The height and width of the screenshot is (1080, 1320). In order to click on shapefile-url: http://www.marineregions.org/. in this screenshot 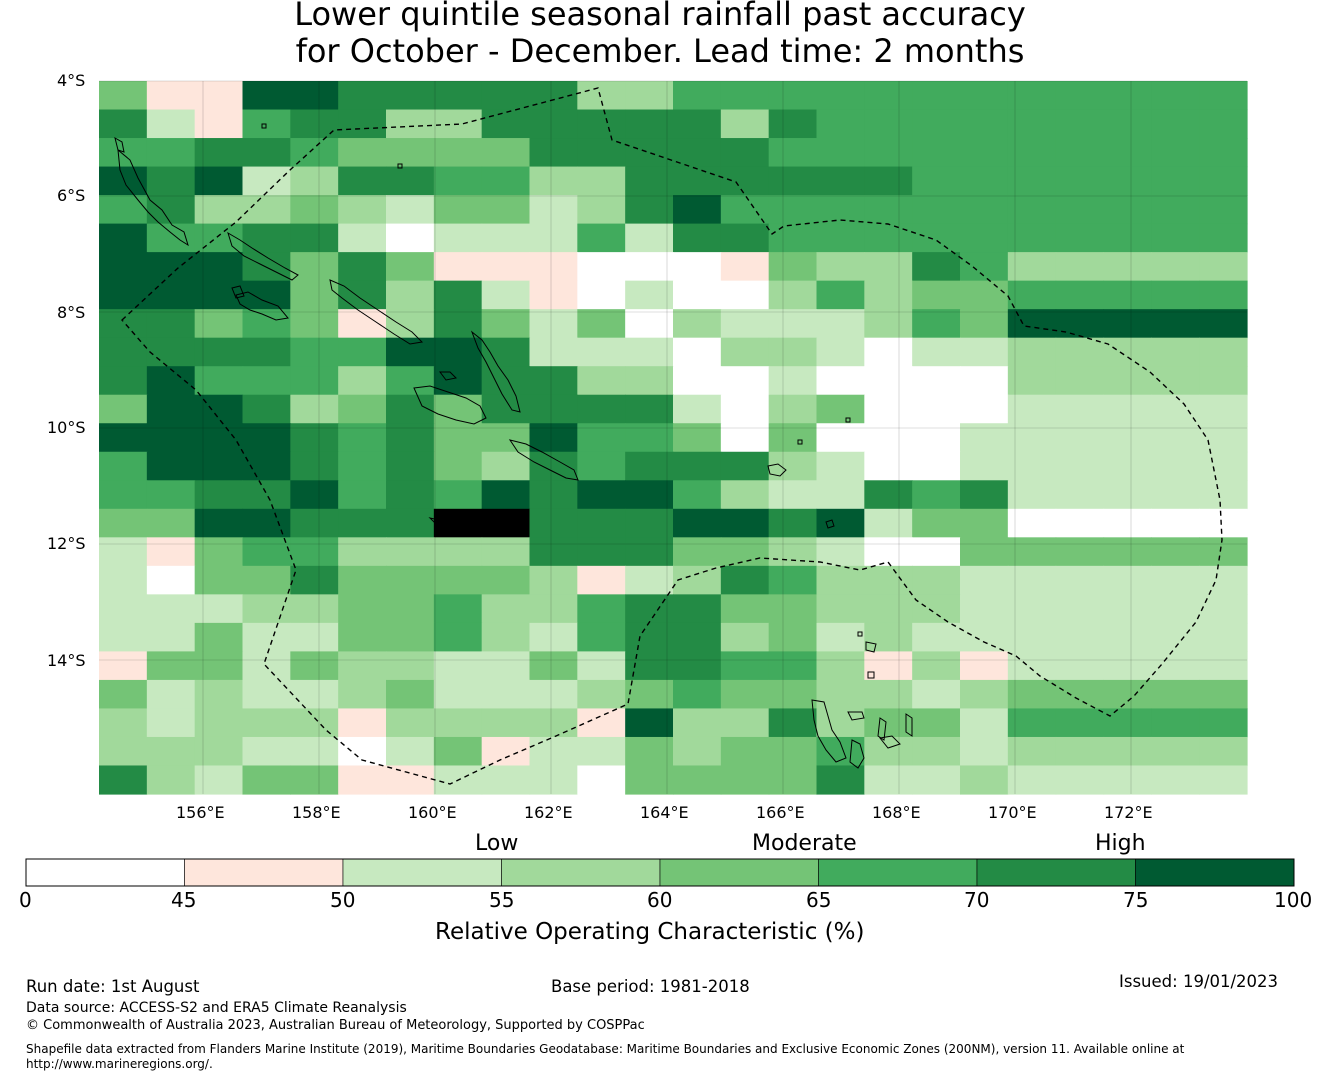, I will do `click(119, 1064)`.